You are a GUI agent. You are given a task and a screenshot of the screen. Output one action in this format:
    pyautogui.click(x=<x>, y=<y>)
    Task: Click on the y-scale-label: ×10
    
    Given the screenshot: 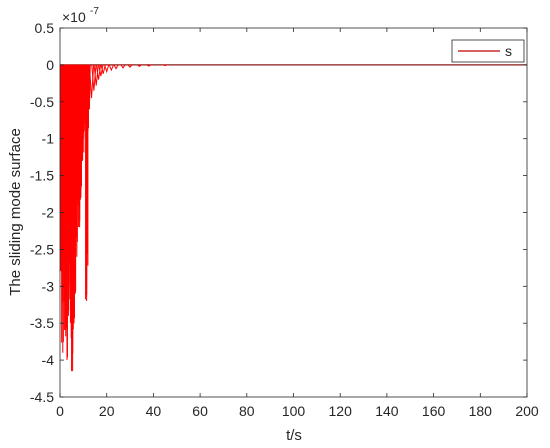 What is the action you would take?
    pyautogui.click(x=74, y=17)
    